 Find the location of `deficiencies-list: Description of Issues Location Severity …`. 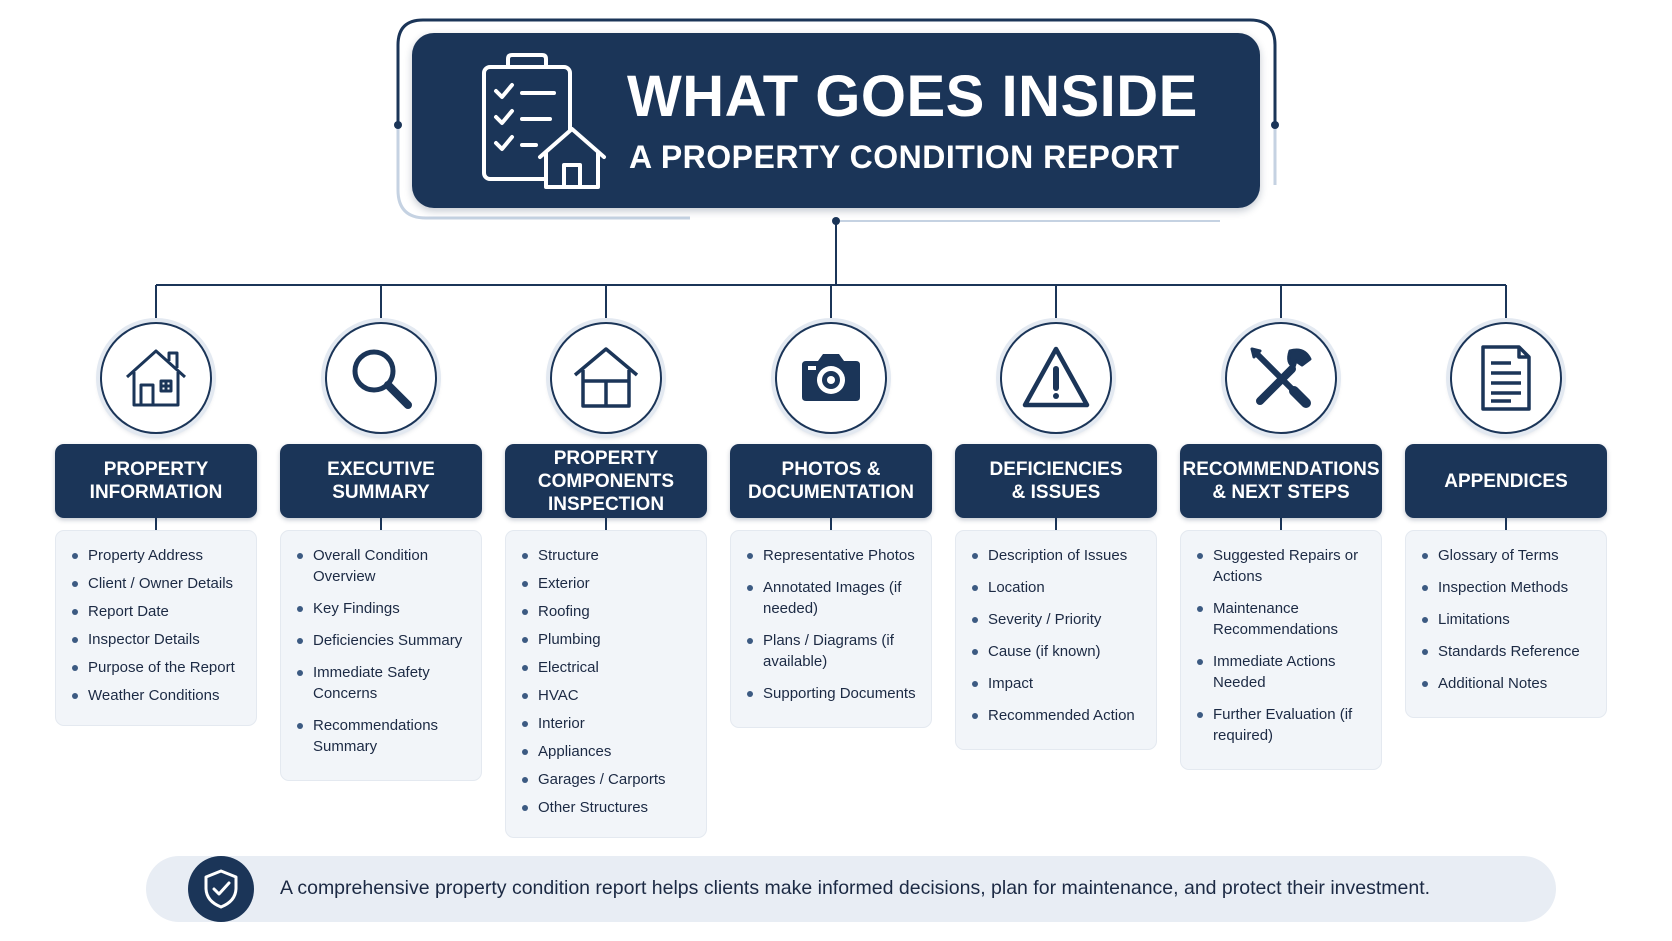

deficiencies-list: Description of Issues Location Severity … is located at coordinates (1056, 640).